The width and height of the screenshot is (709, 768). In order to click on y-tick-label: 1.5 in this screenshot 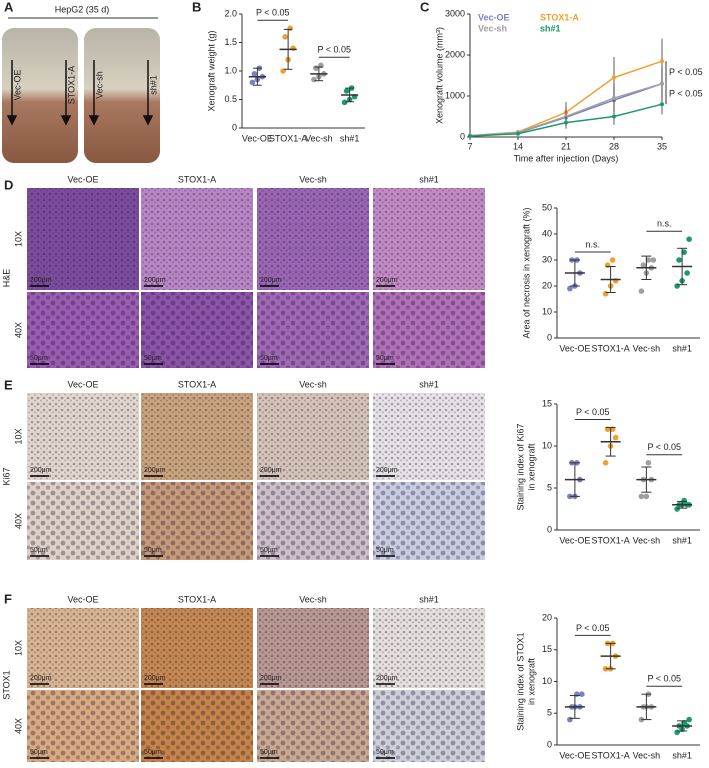, I will do `click(230, 42)`.